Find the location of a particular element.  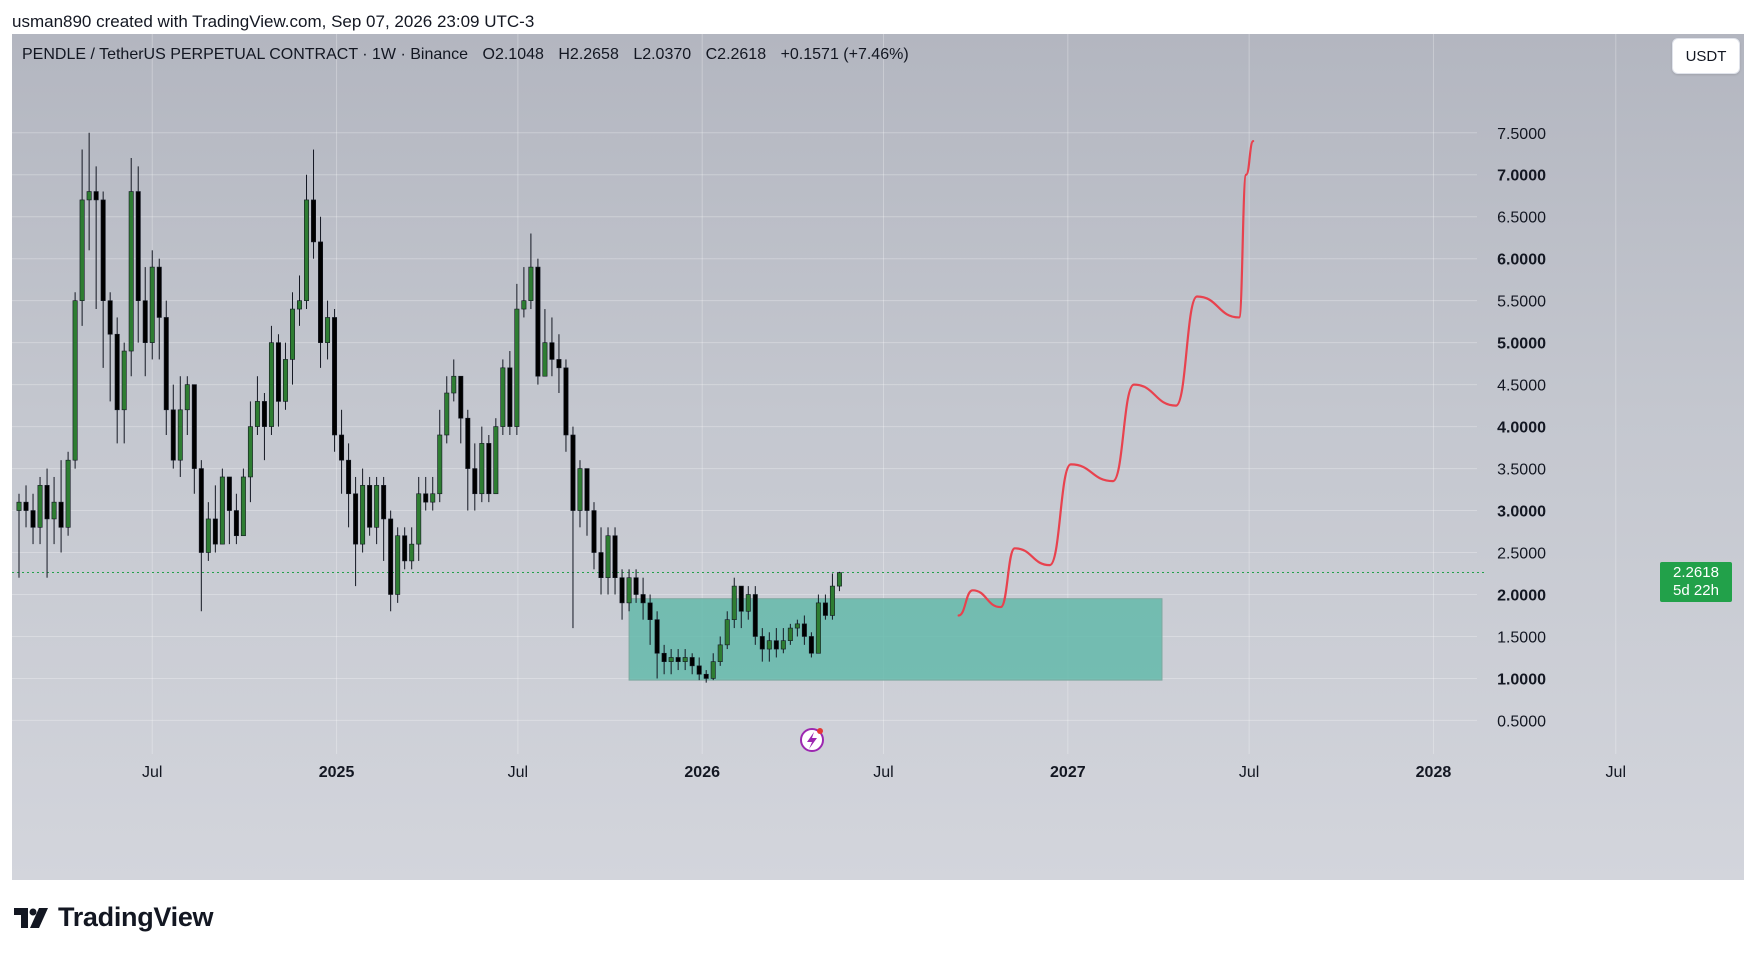

ohlc-low: L2.0370 is located at coordinates (662, 54).